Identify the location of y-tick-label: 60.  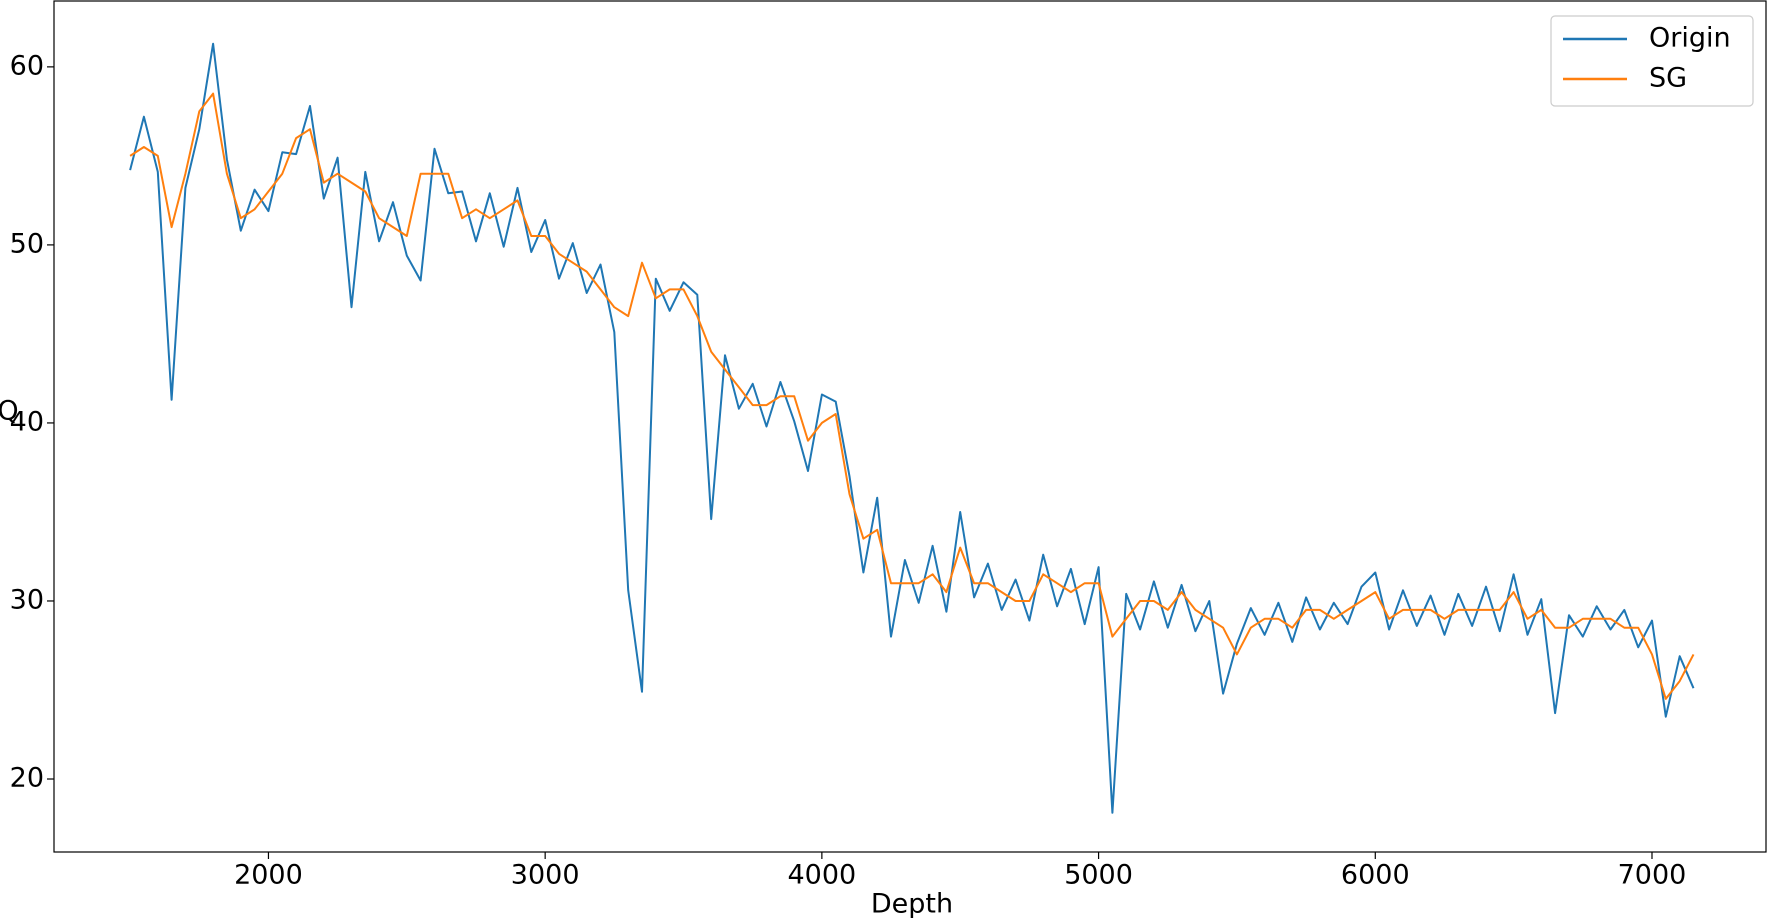
(27, 65).